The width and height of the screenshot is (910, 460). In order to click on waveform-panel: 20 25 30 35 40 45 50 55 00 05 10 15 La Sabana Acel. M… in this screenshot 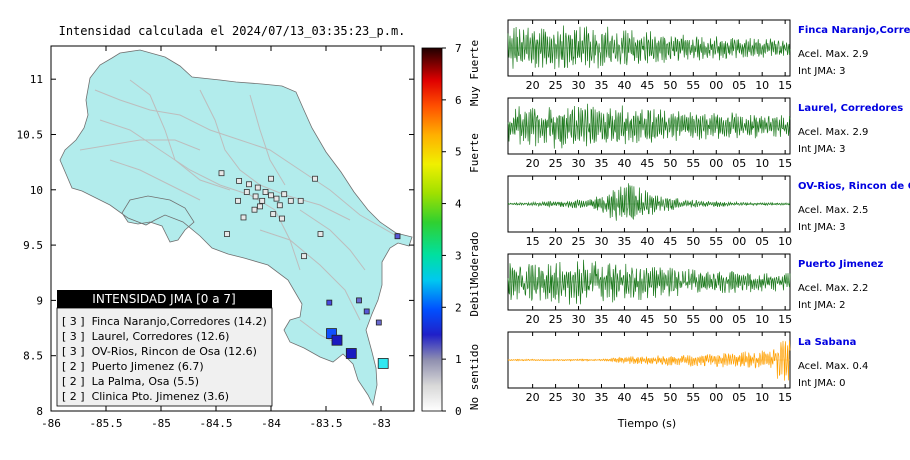, I will do `click(687, 367)`.